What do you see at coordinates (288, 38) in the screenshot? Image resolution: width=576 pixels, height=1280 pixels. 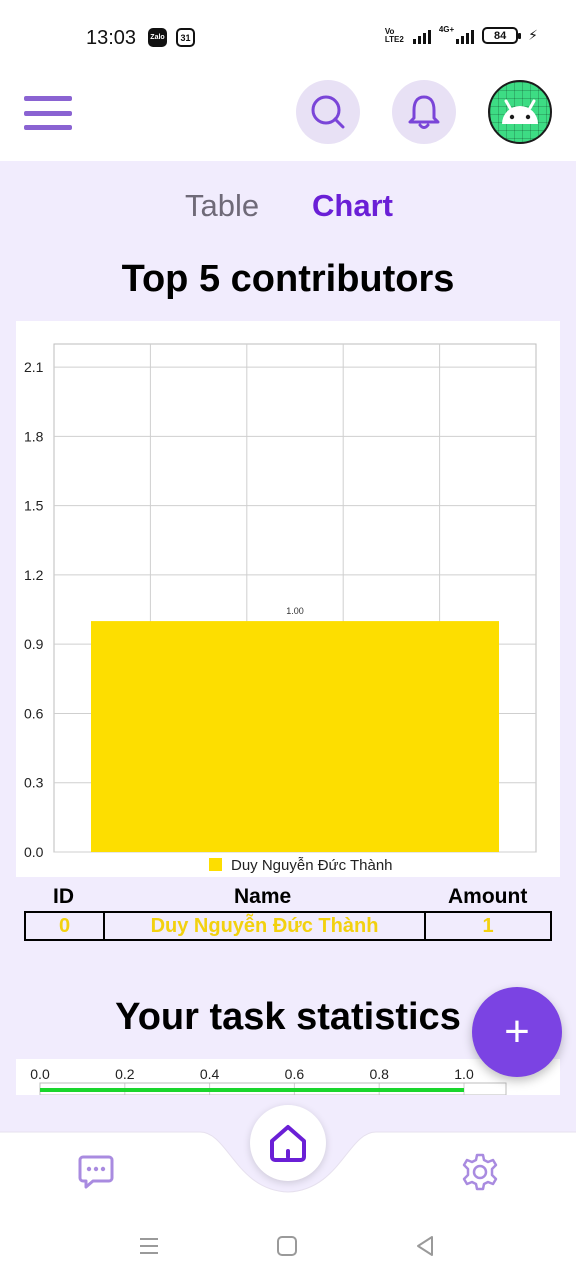 I see `status-bar: 13:03 Zalo 31 Vo LTE2 4G+ 84 ⚡` at bounding box center [288, 38].